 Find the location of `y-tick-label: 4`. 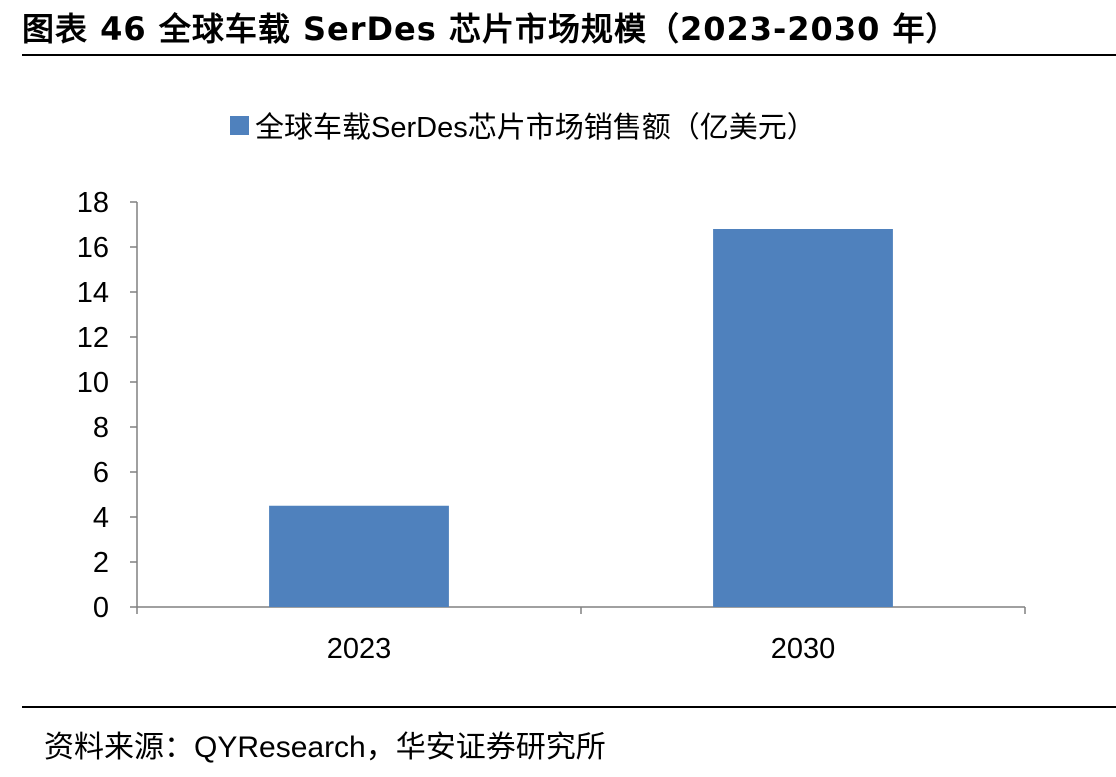

y-tick-label: 4 is located at coordinates (101, 518).